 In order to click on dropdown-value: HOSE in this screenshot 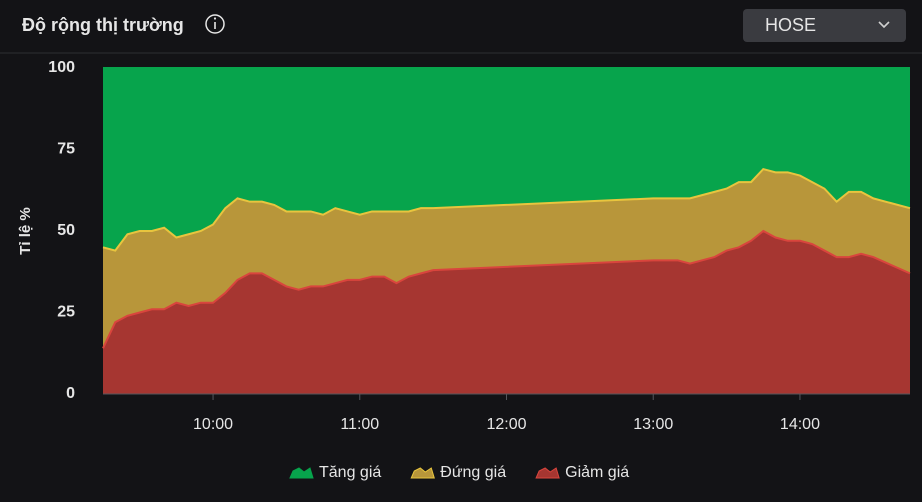, I will do `click(790, 25)`.